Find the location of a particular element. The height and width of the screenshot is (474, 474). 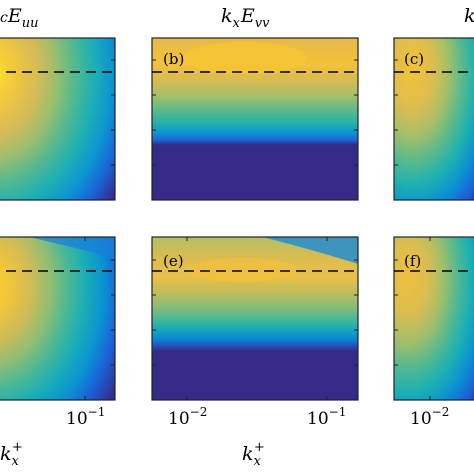

panel-d is located at coordinates (57, 318).